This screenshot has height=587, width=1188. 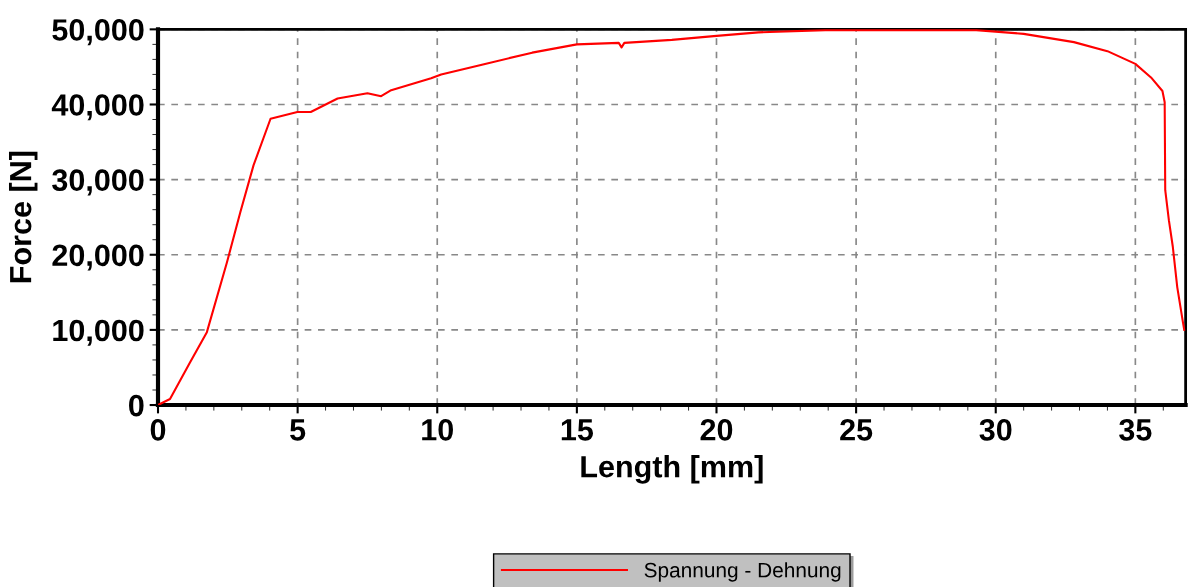 What do you see at coordinates (437, 430) in the screenshot?
I see `x-tick-label: 10` at bounding box center [437, 430].